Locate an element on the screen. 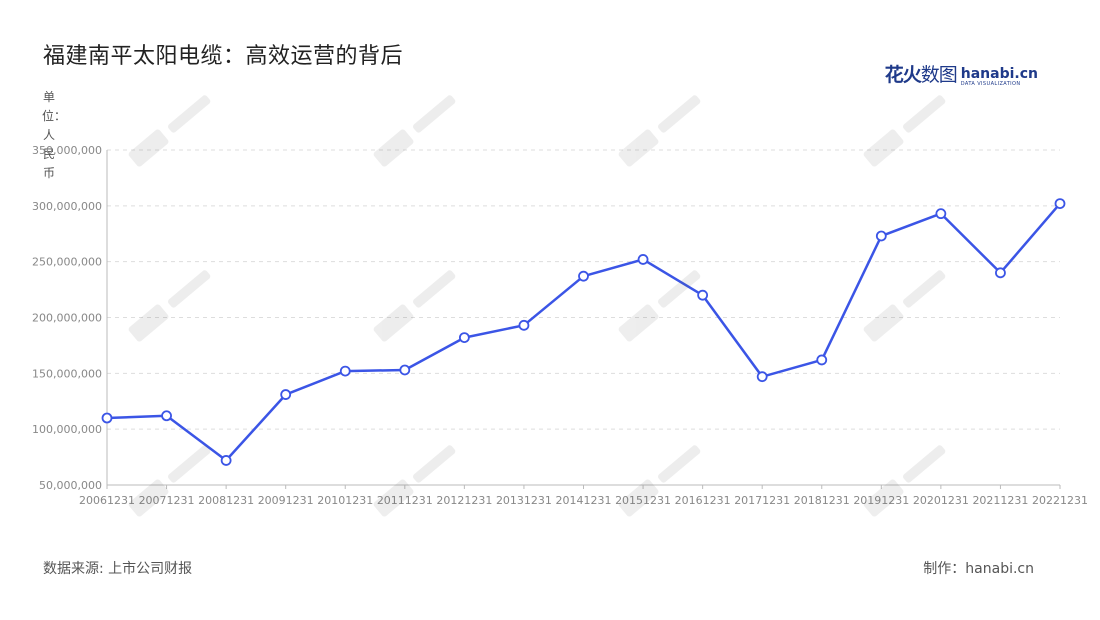  x-tick-label: 20141231 is located at coordinates (584, 500).